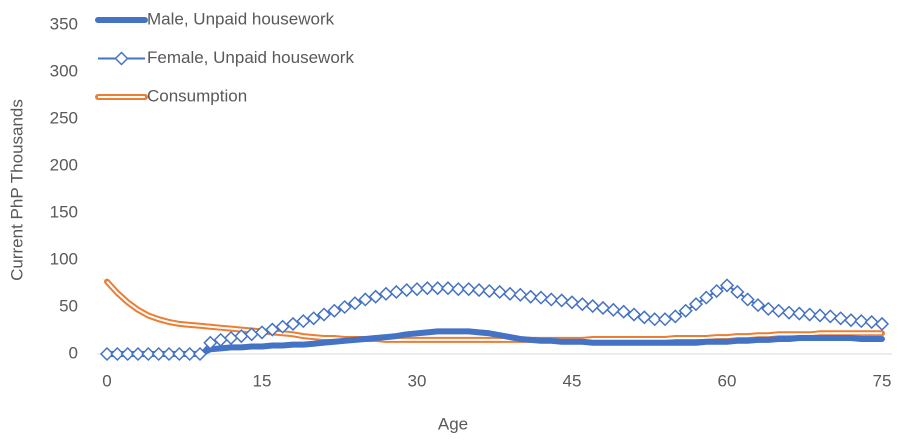  What do you see at coordinates (64, 117) in the screenshot?
I see `y-tick-label: 250` at bounding box center [64, 117].